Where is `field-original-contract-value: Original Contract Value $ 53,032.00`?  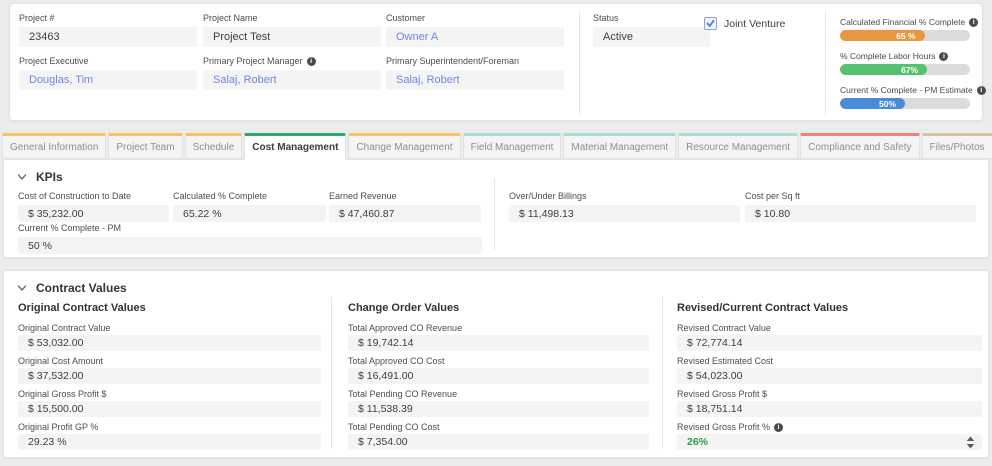 field-original-contract-value: Original Contract Value $ 53,032.00 is located at coordinates (169, 337).